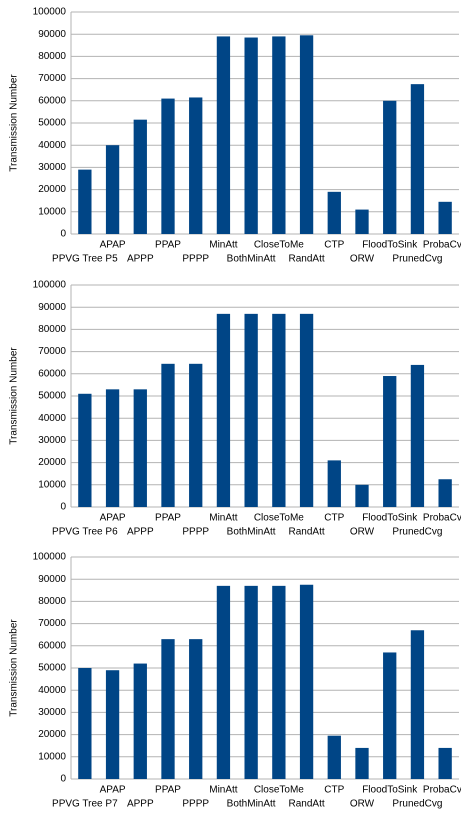  Describe the element at coordinates (85, 804) in the screenshot. I see `x-tick-label: PPVG Tree P7` at that location.